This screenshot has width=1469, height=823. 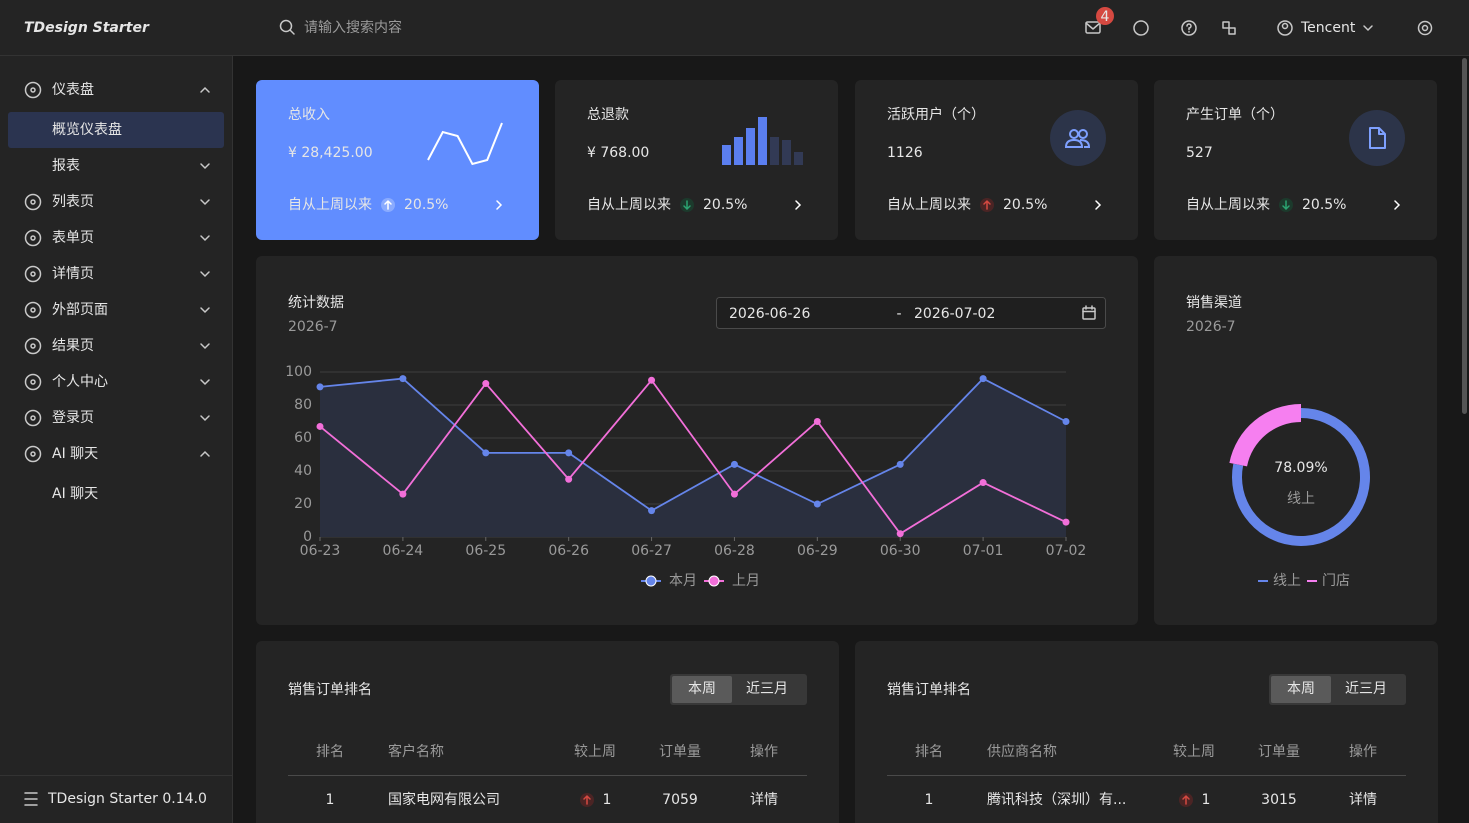 I want to click on legend-label: 本月, so click(x=683, y=581).